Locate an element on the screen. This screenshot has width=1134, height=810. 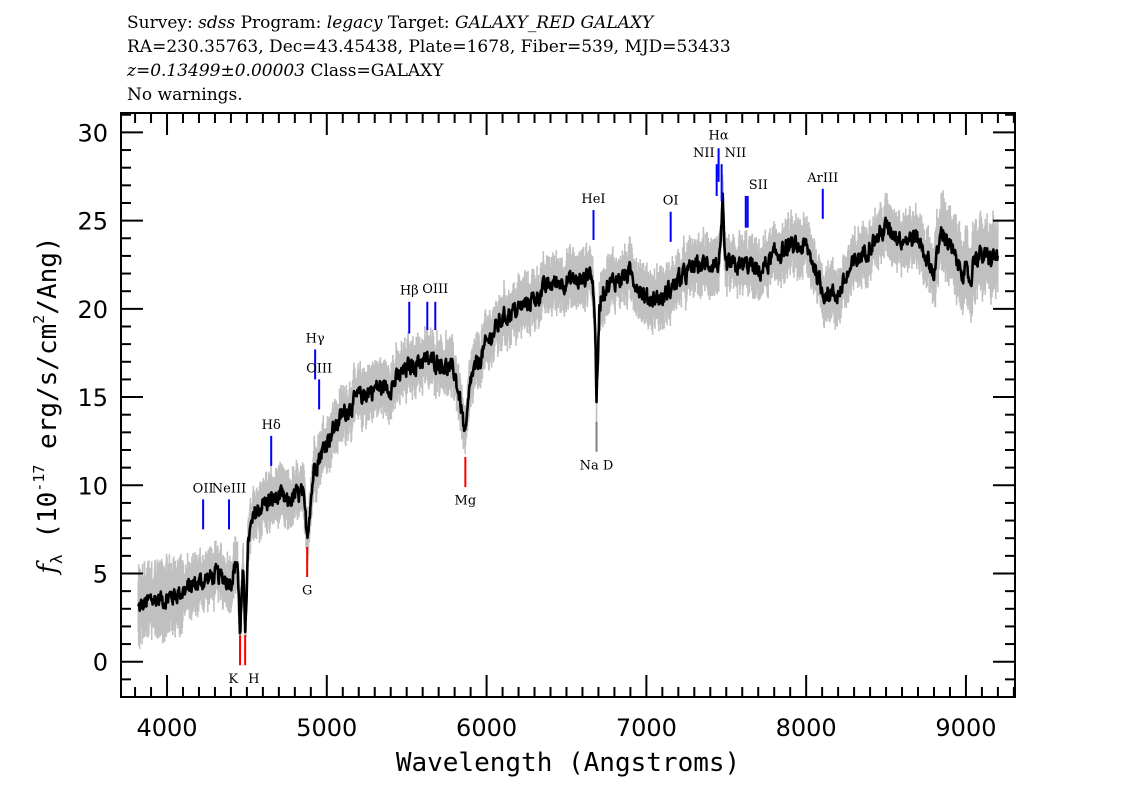
y-tick-labels: 0 5 10 15 20 25 30 is located at coordinates (92, 397).